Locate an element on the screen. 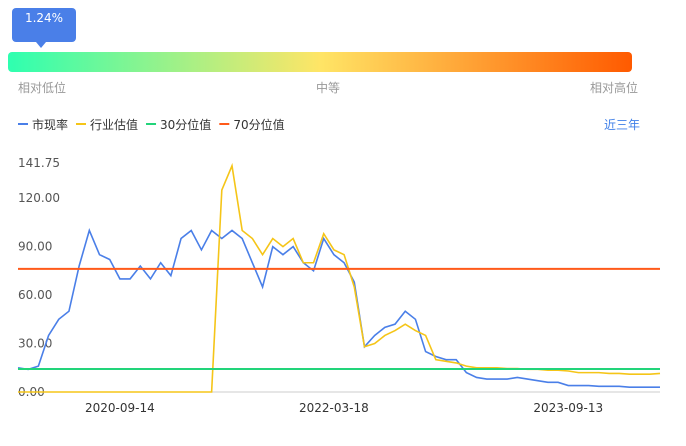 The width and height of the screenshot is (686, 446). range-selector: 近三年 is located at coordinates (622, 125).